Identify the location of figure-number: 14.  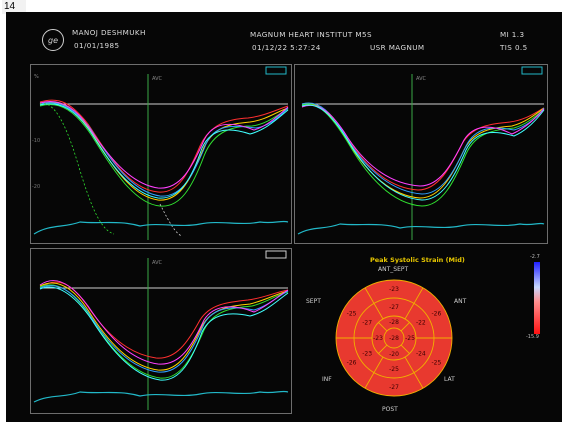
(14, 7).